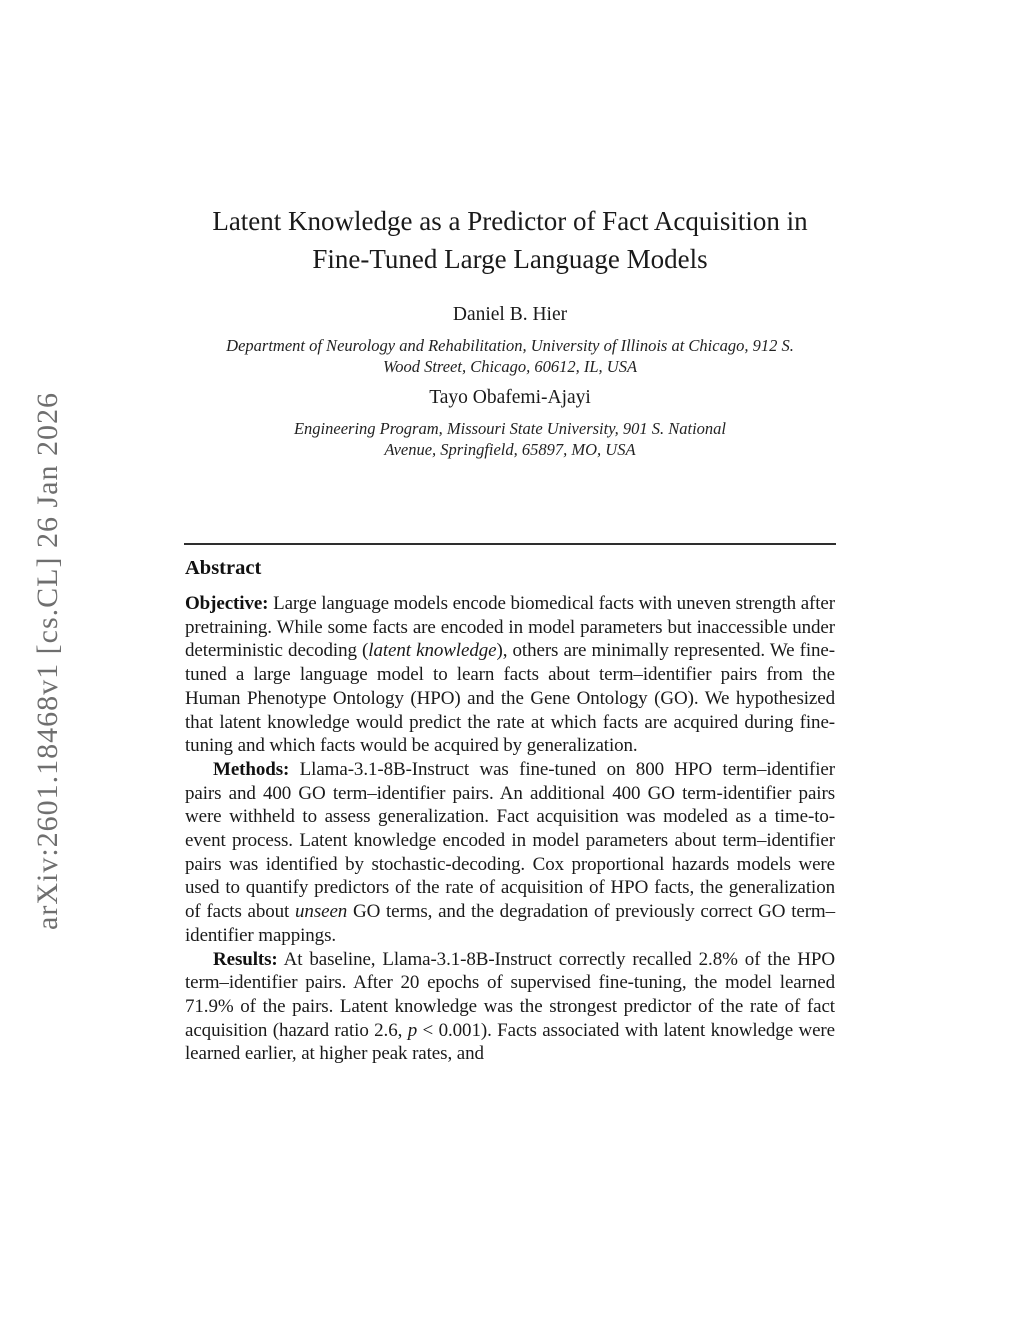 The height and width of the screenshot is (1325, 1024). What do you see at coordinates (510, 449) in the screenshot?
I see `affiliation-2-line2: Avenue, Springfield, 65897, MO, USA` at bounding box center [510, 449].